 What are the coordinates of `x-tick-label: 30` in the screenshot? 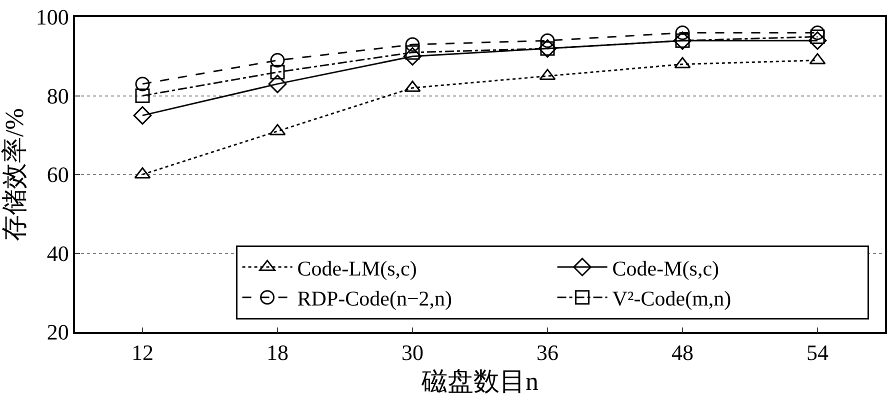 It's located at (413, 353).